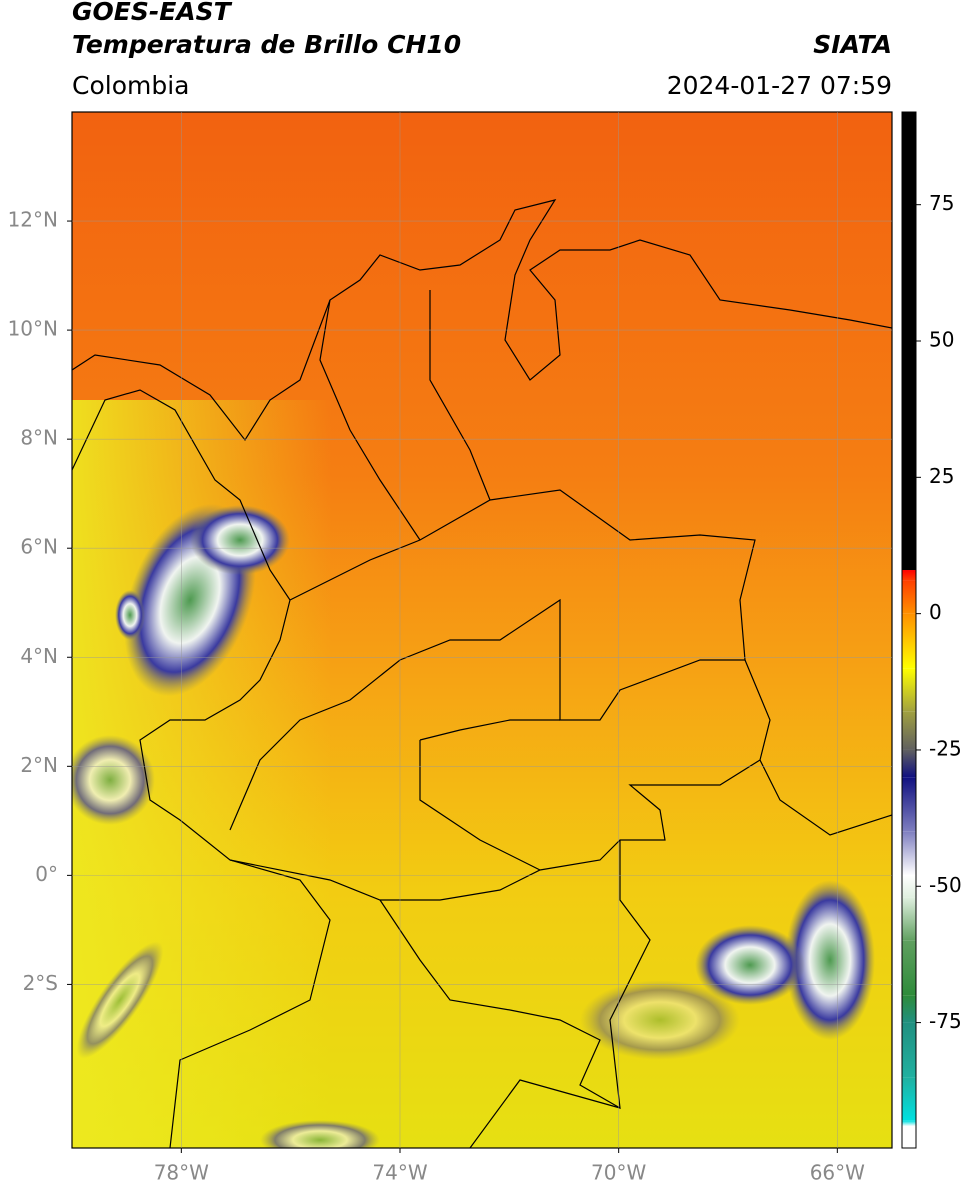  I want to click on x-tick-label: 78°W, so click(181, 1173).